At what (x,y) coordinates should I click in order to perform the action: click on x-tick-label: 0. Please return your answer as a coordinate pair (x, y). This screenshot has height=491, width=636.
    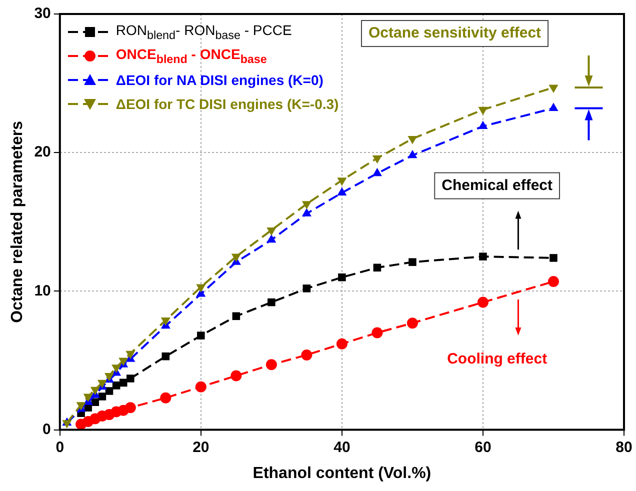
    Looking at the image, I should click on (60, 447).